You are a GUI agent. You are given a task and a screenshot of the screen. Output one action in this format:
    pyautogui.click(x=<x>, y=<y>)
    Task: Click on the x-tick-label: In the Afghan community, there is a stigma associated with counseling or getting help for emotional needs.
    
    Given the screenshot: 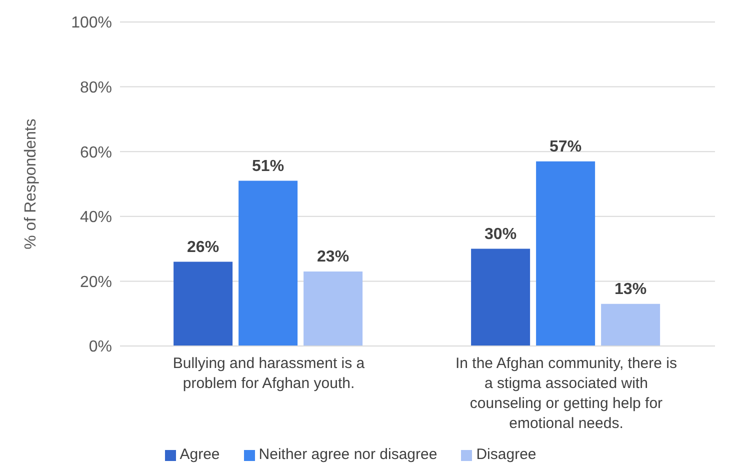 What is the action you would take?
    pyautogui.click(x=566, y=393)
    